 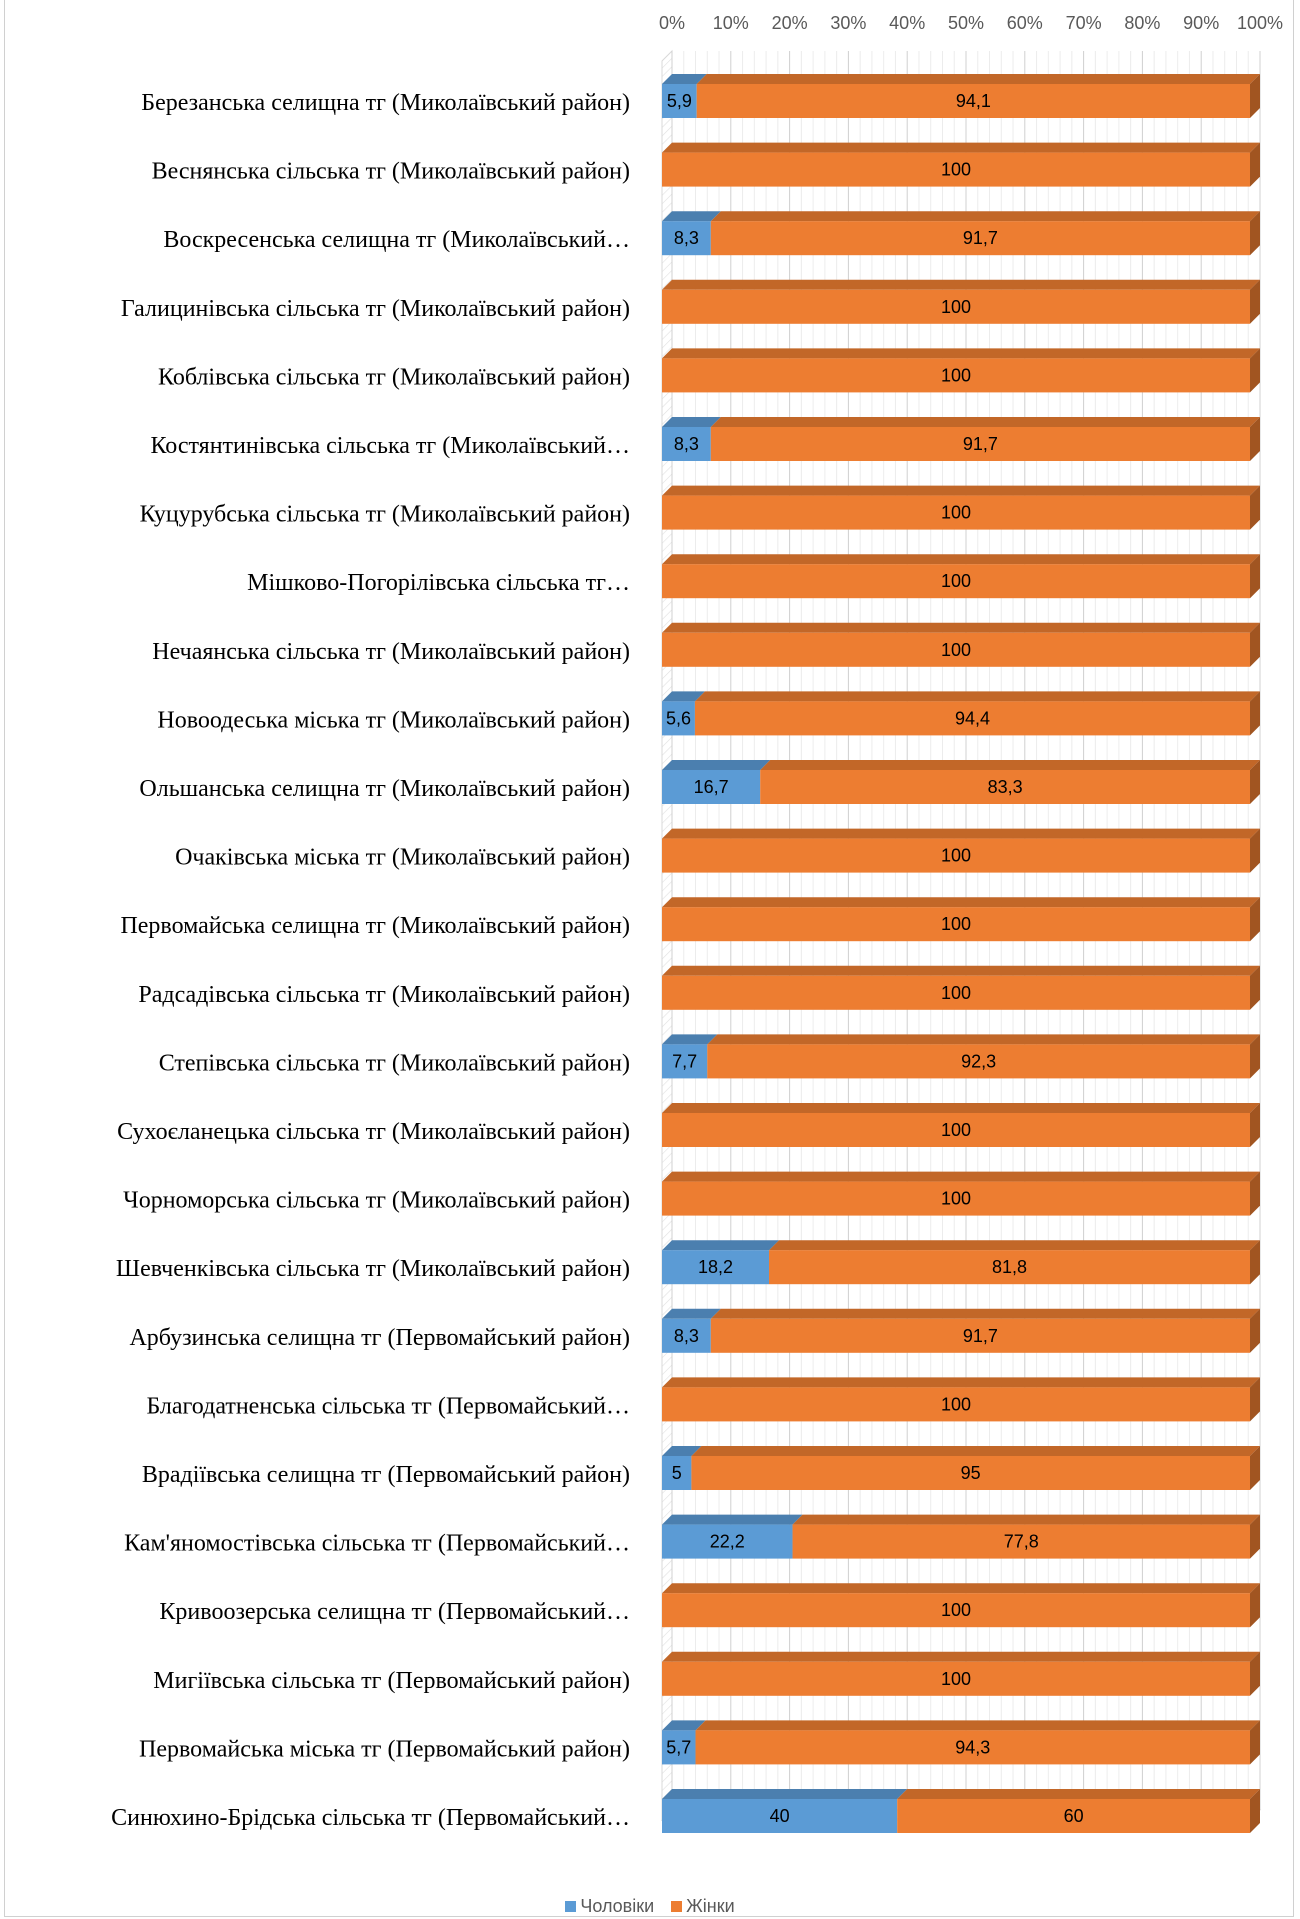 What do you see at coordinates (710, 1906) in the screenshot?
I see `legend-label-women: Жінки` at bounding box center [710, 1906].